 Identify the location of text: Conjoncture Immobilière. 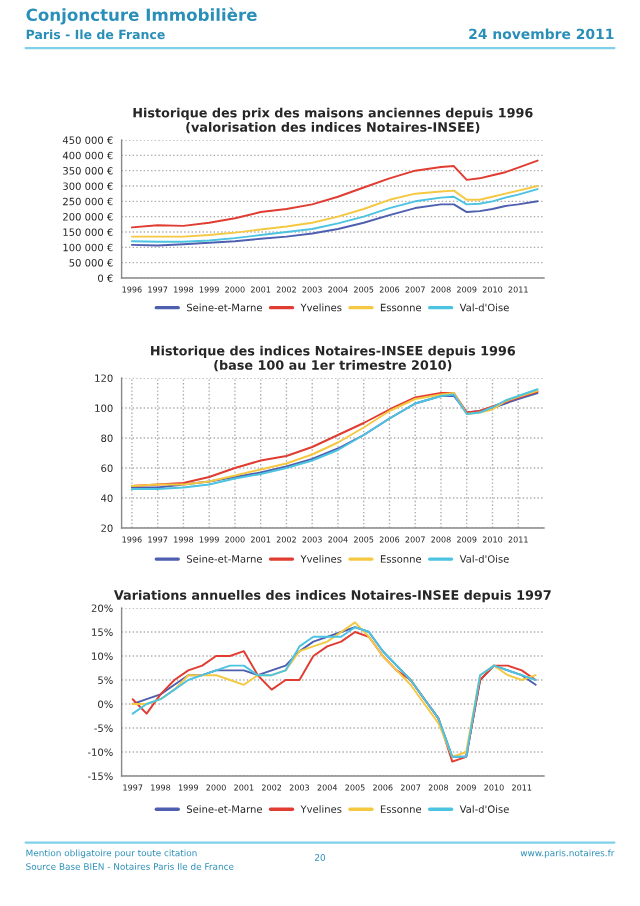
(141, 16).